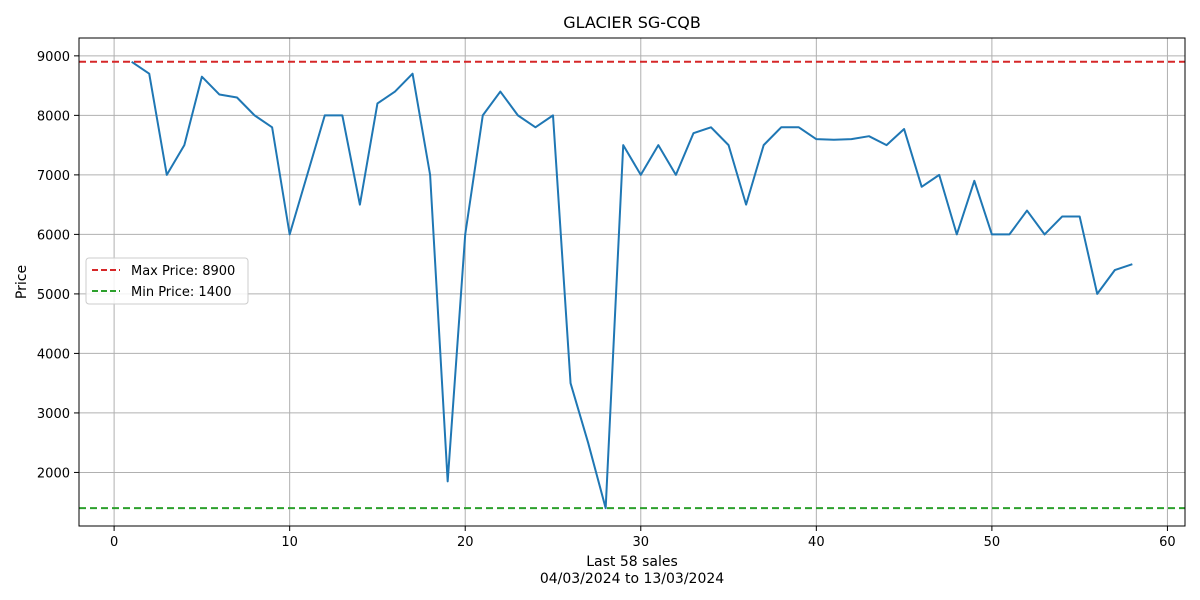 The height and width of the screenshot is (600, 1200). Describe the element at coordinates (289, 542) in the screenshot. I see `x-tick-label: 10` at that location.